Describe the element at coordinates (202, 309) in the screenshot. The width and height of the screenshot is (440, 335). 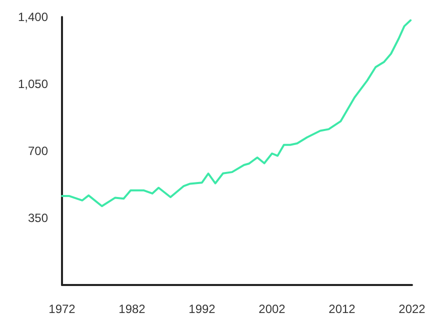
I see `x-tick-label: 1992` at that location.